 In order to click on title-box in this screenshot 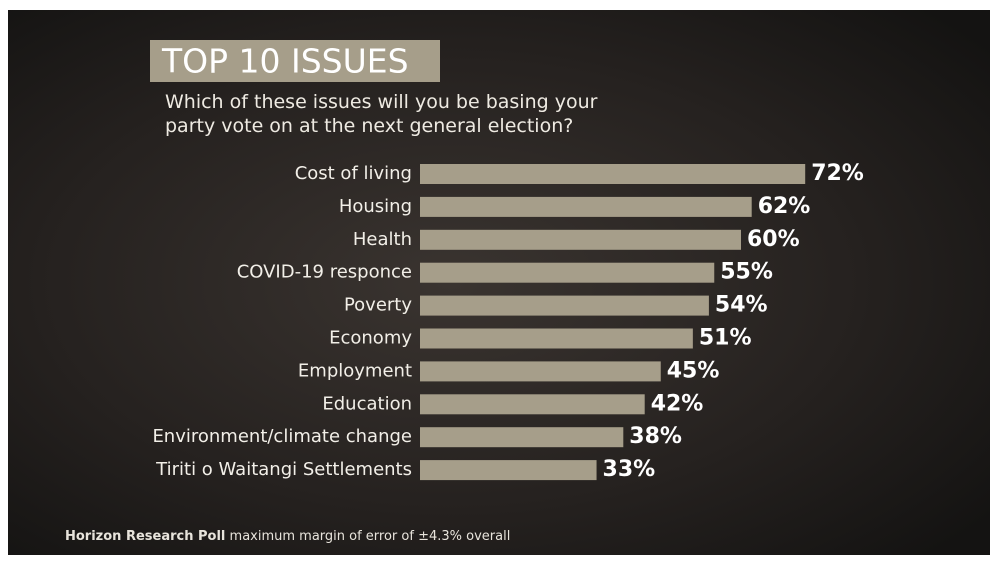, I will do `click(295, 61)`.